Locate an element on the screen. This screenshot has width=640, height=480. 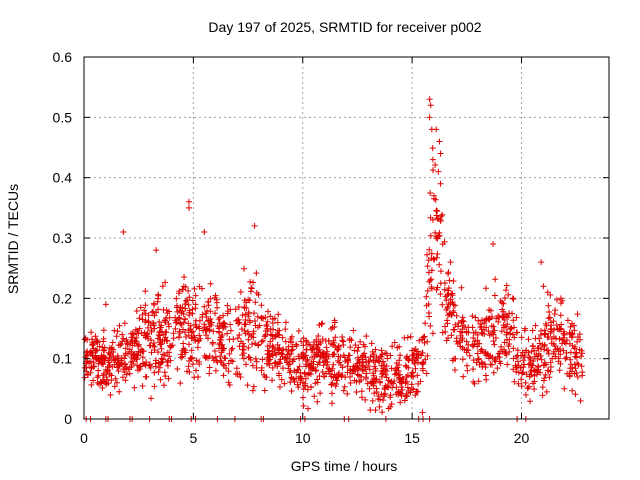
x-tick-label: 10 is located at coordinates (303, 438).